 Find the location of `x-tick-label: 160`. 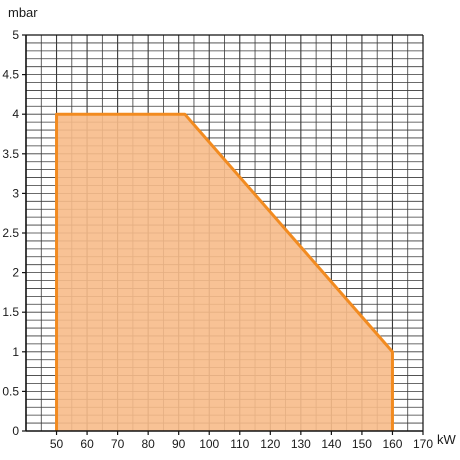

x-tick-label: 160 is located at coordinates (392, 444).